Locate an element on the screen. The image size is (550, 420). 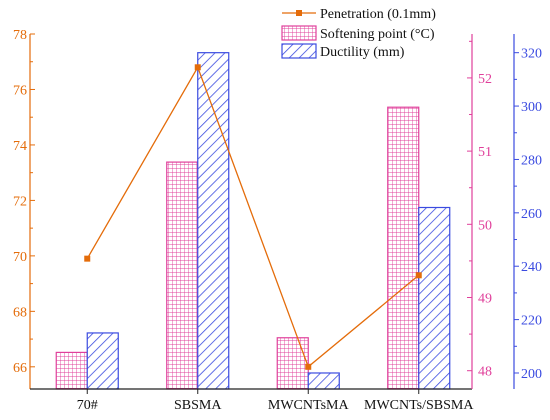
r2-tick-label-240: 240 is located at coordinates (531, 267).